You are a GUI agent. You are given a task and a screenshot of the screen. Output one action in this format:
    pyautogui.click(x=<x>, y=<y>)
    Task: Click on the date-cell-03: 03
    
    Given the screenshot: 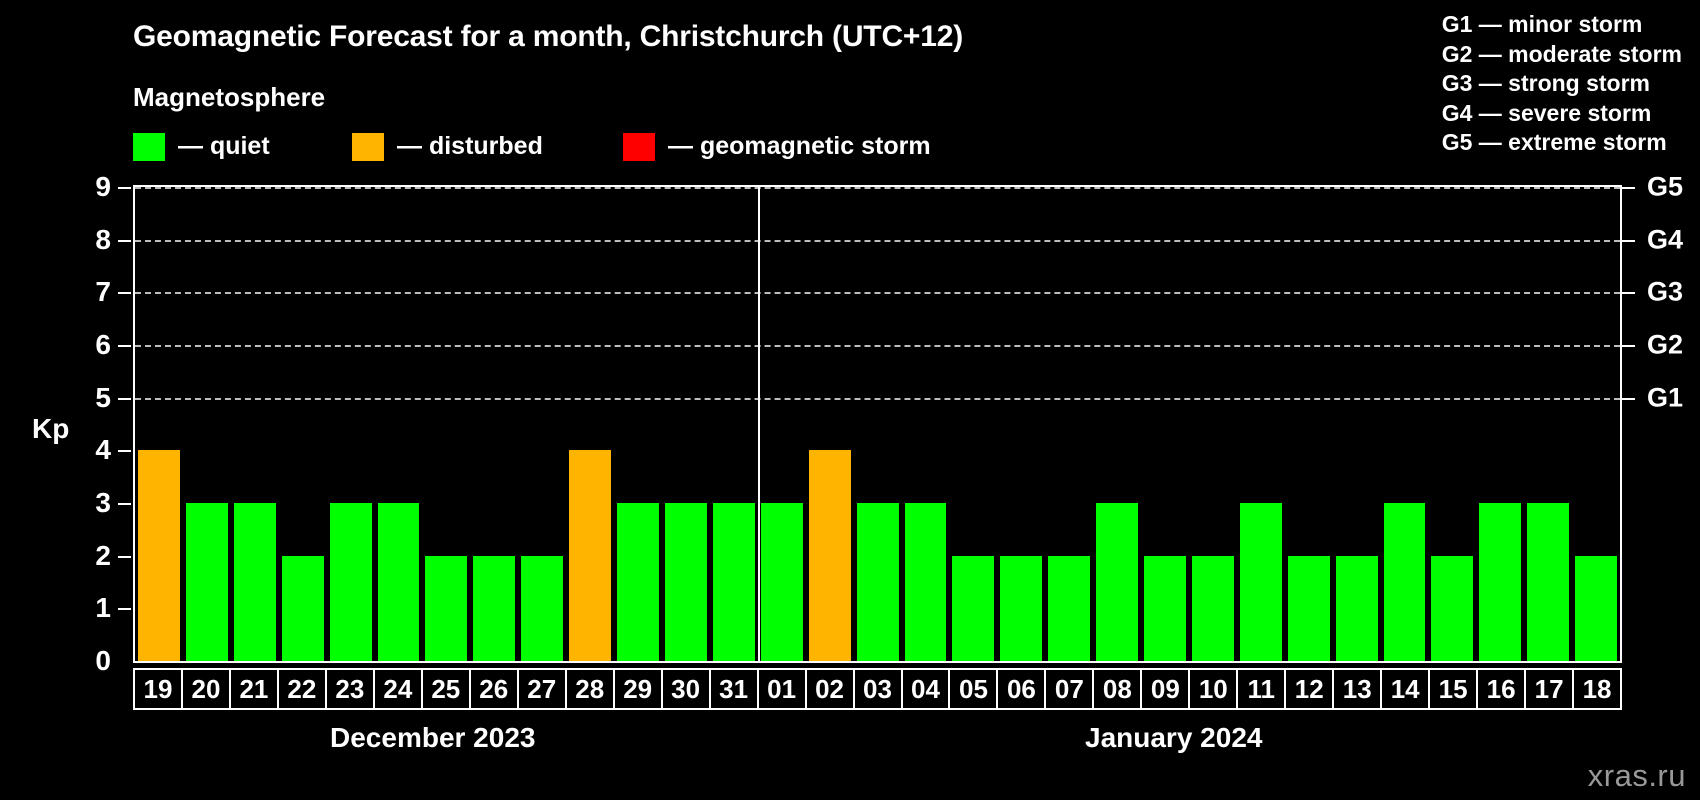 What is the action you would take?
    pyautogui.click(x=879, y=689)
    